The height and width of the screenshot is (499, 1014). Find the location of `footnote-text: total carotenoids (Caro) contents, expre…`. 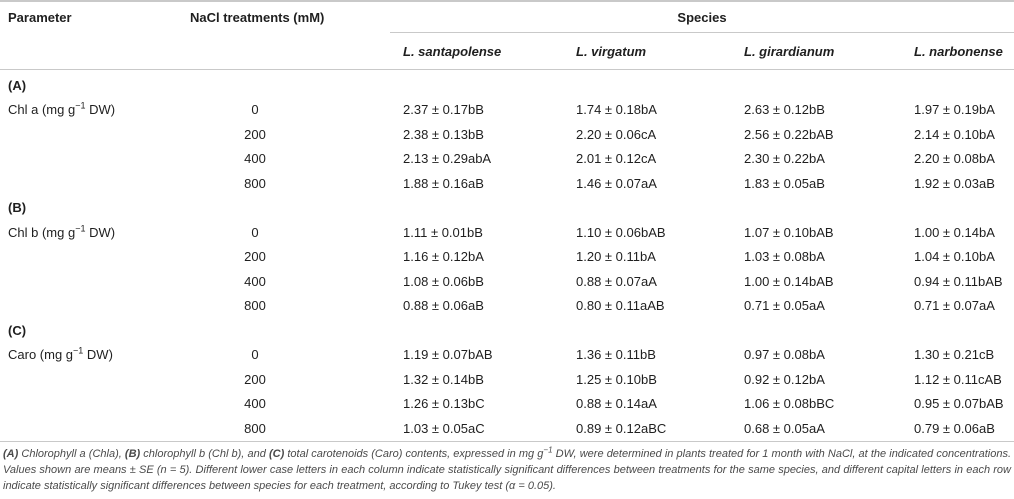

footnote-text: total carotenoids (Caro) contents, expre… is located at coordinates (414, 453).